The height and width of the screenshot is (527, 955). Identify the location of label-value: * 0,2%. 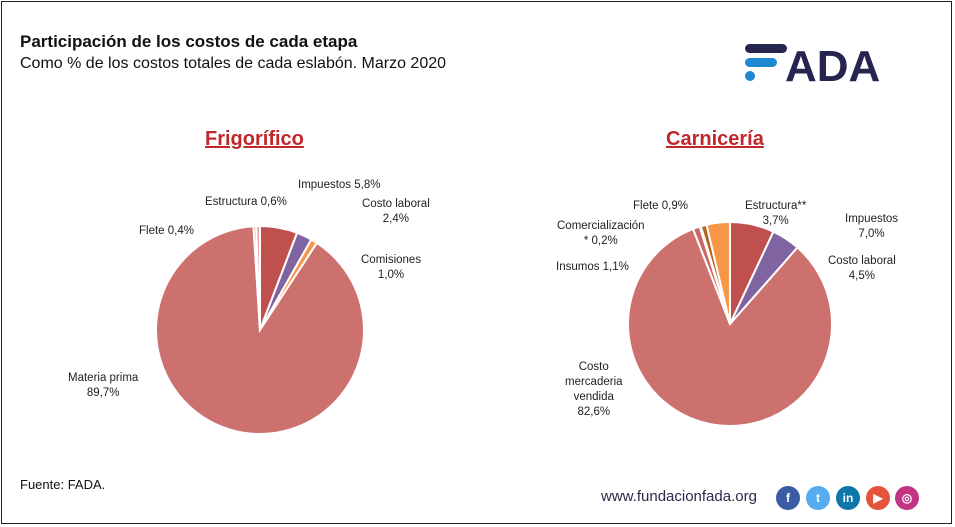
(600, 241).